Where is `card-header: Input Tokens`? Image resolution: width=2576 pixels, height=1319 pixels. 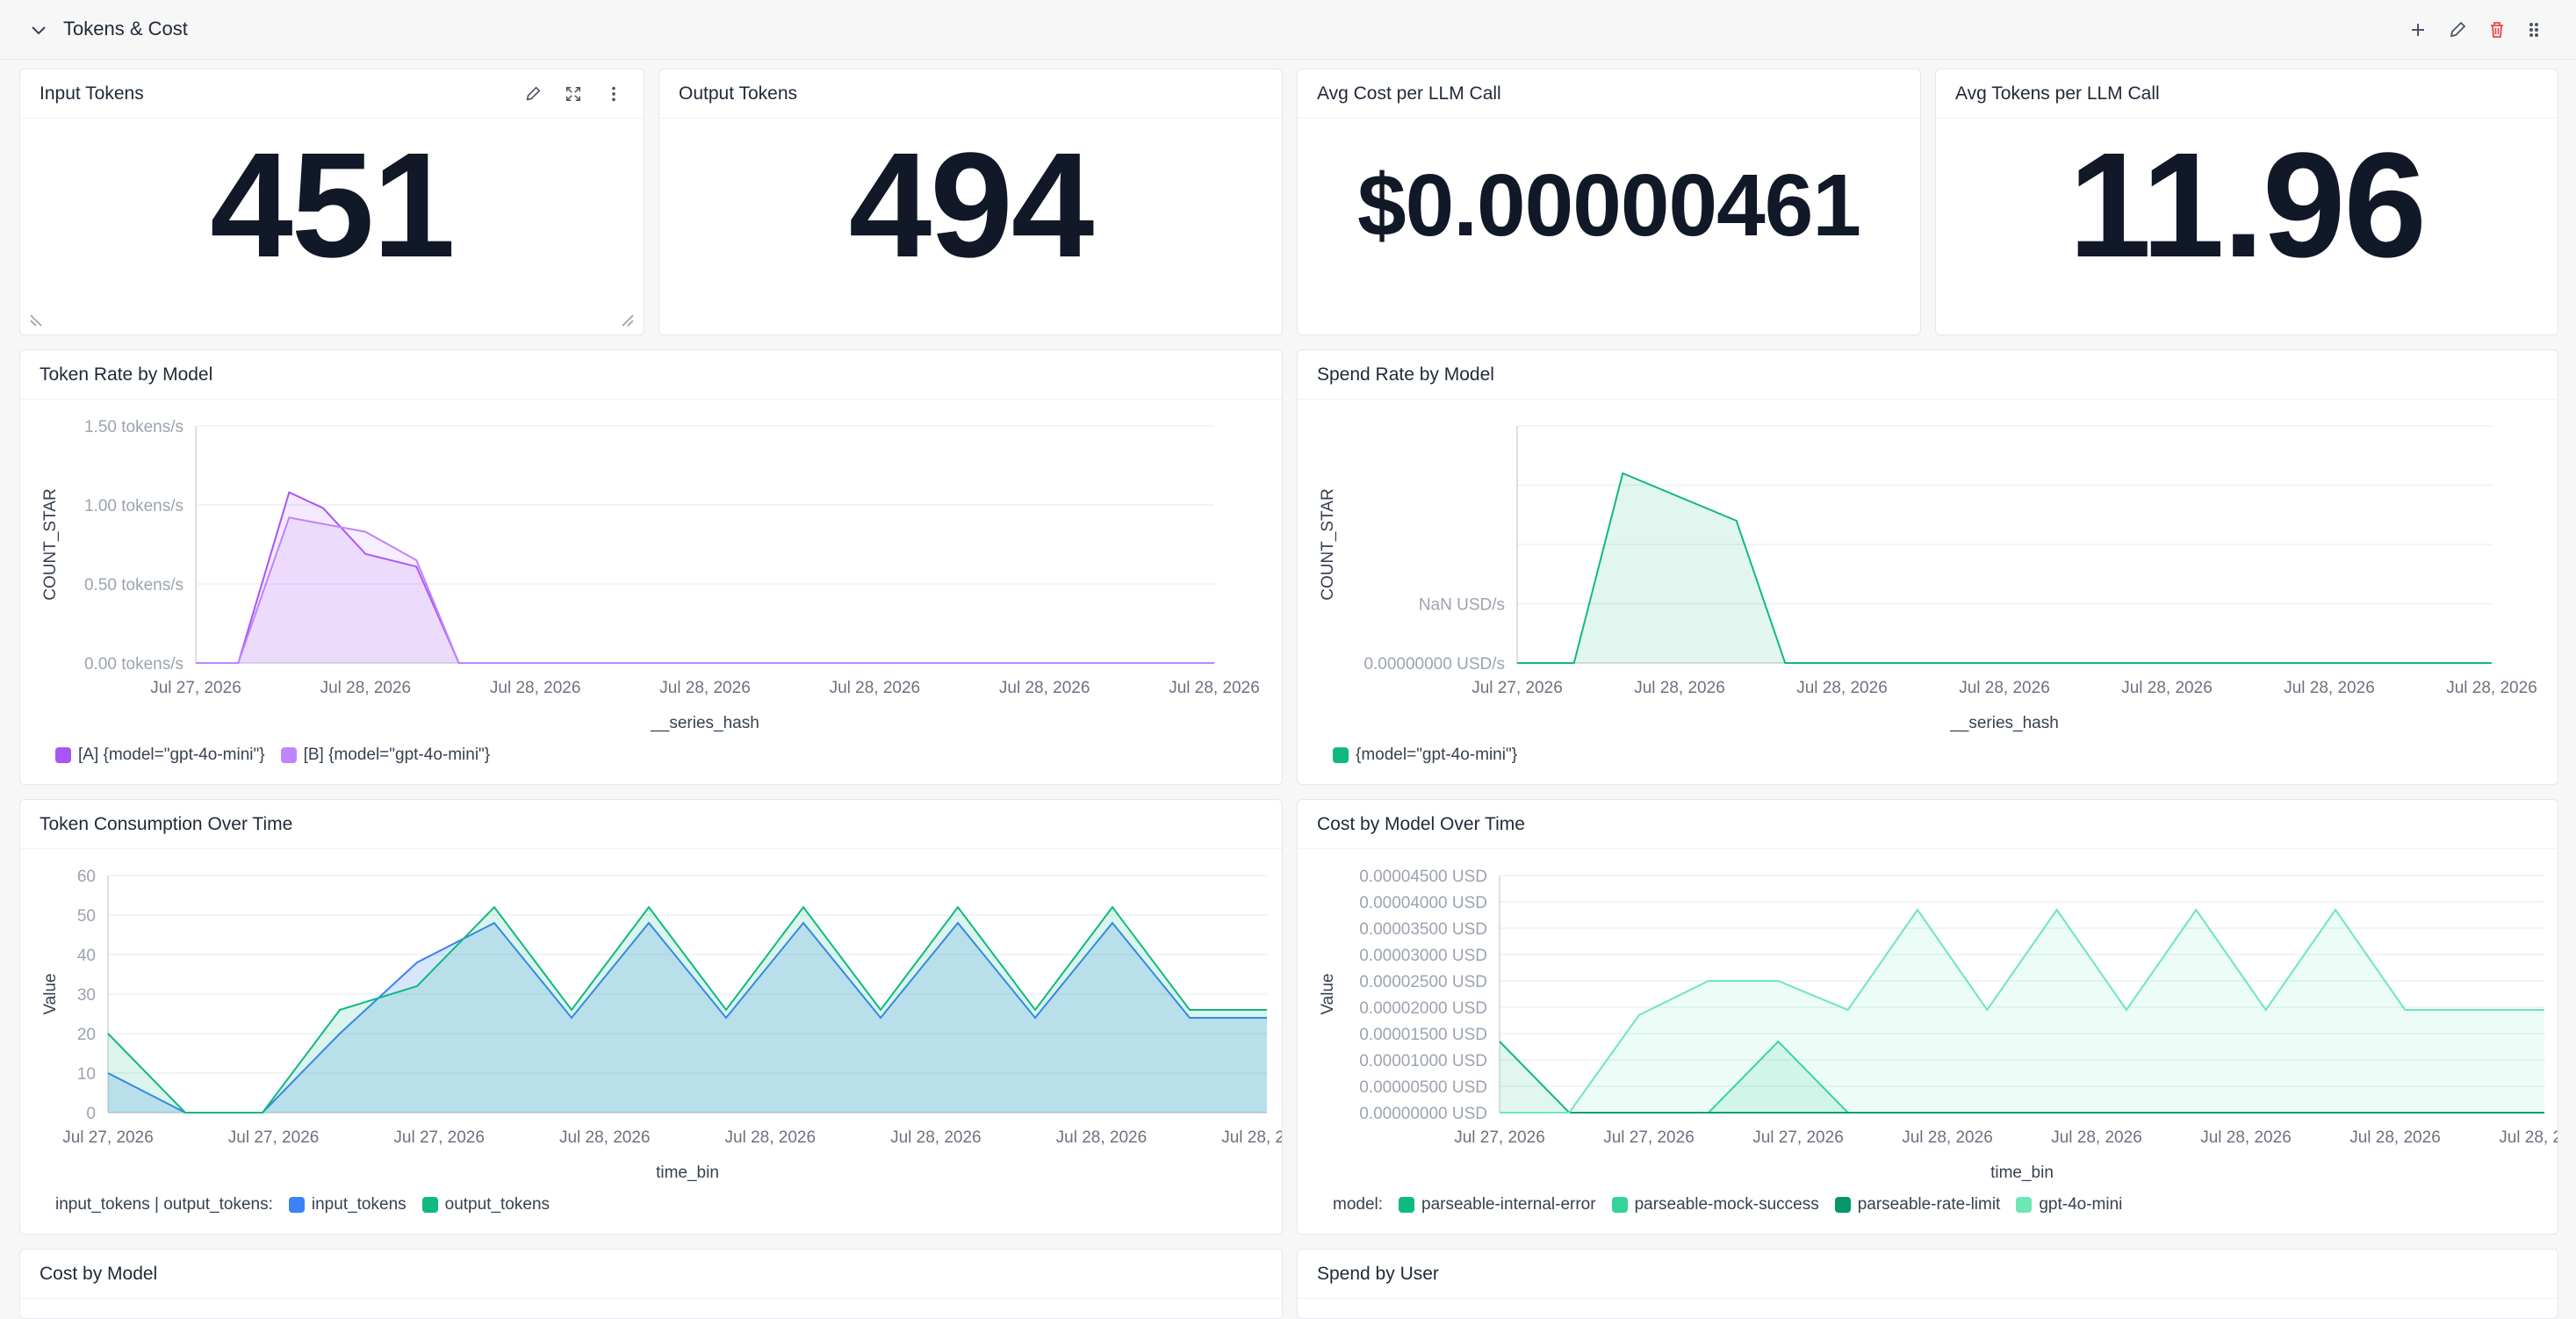
card-header: Input Tokens is located at coordinates (332, 94).